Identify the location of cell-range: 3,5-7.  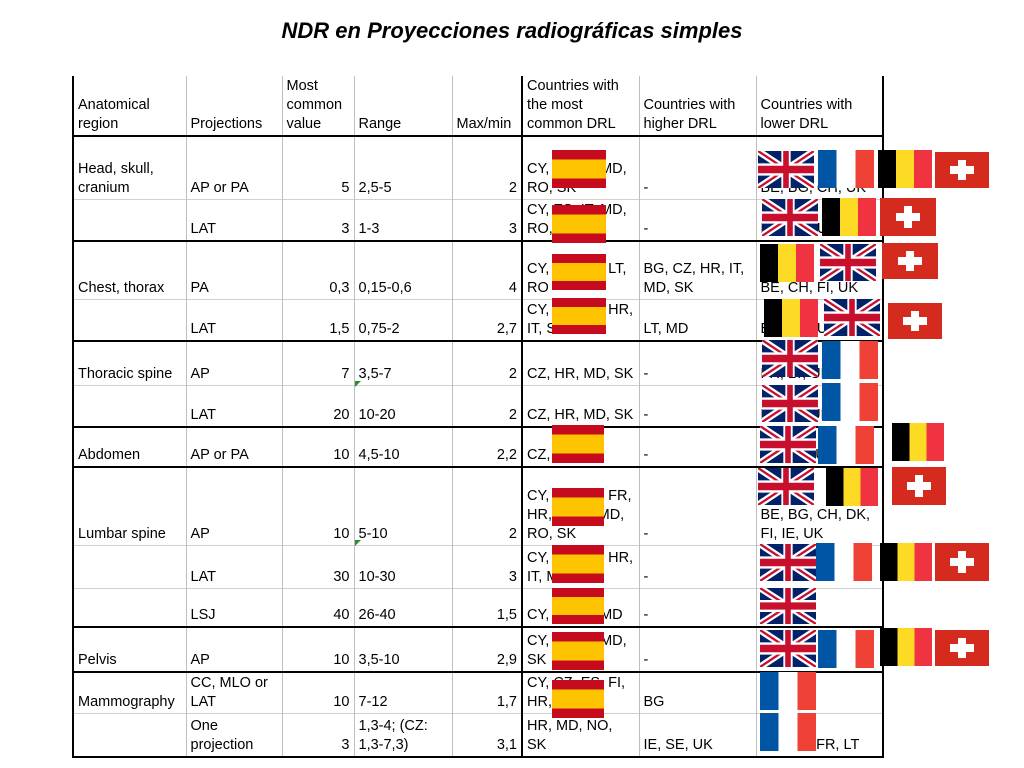
(403, 362).